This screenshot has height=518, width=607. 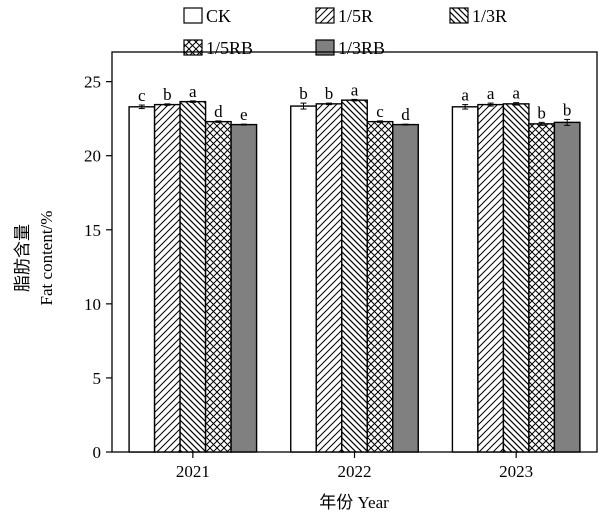 I want to click on legend: CK 1/5R 1/3R 1/5RB 1/3RB, so click(x=345, y=32).